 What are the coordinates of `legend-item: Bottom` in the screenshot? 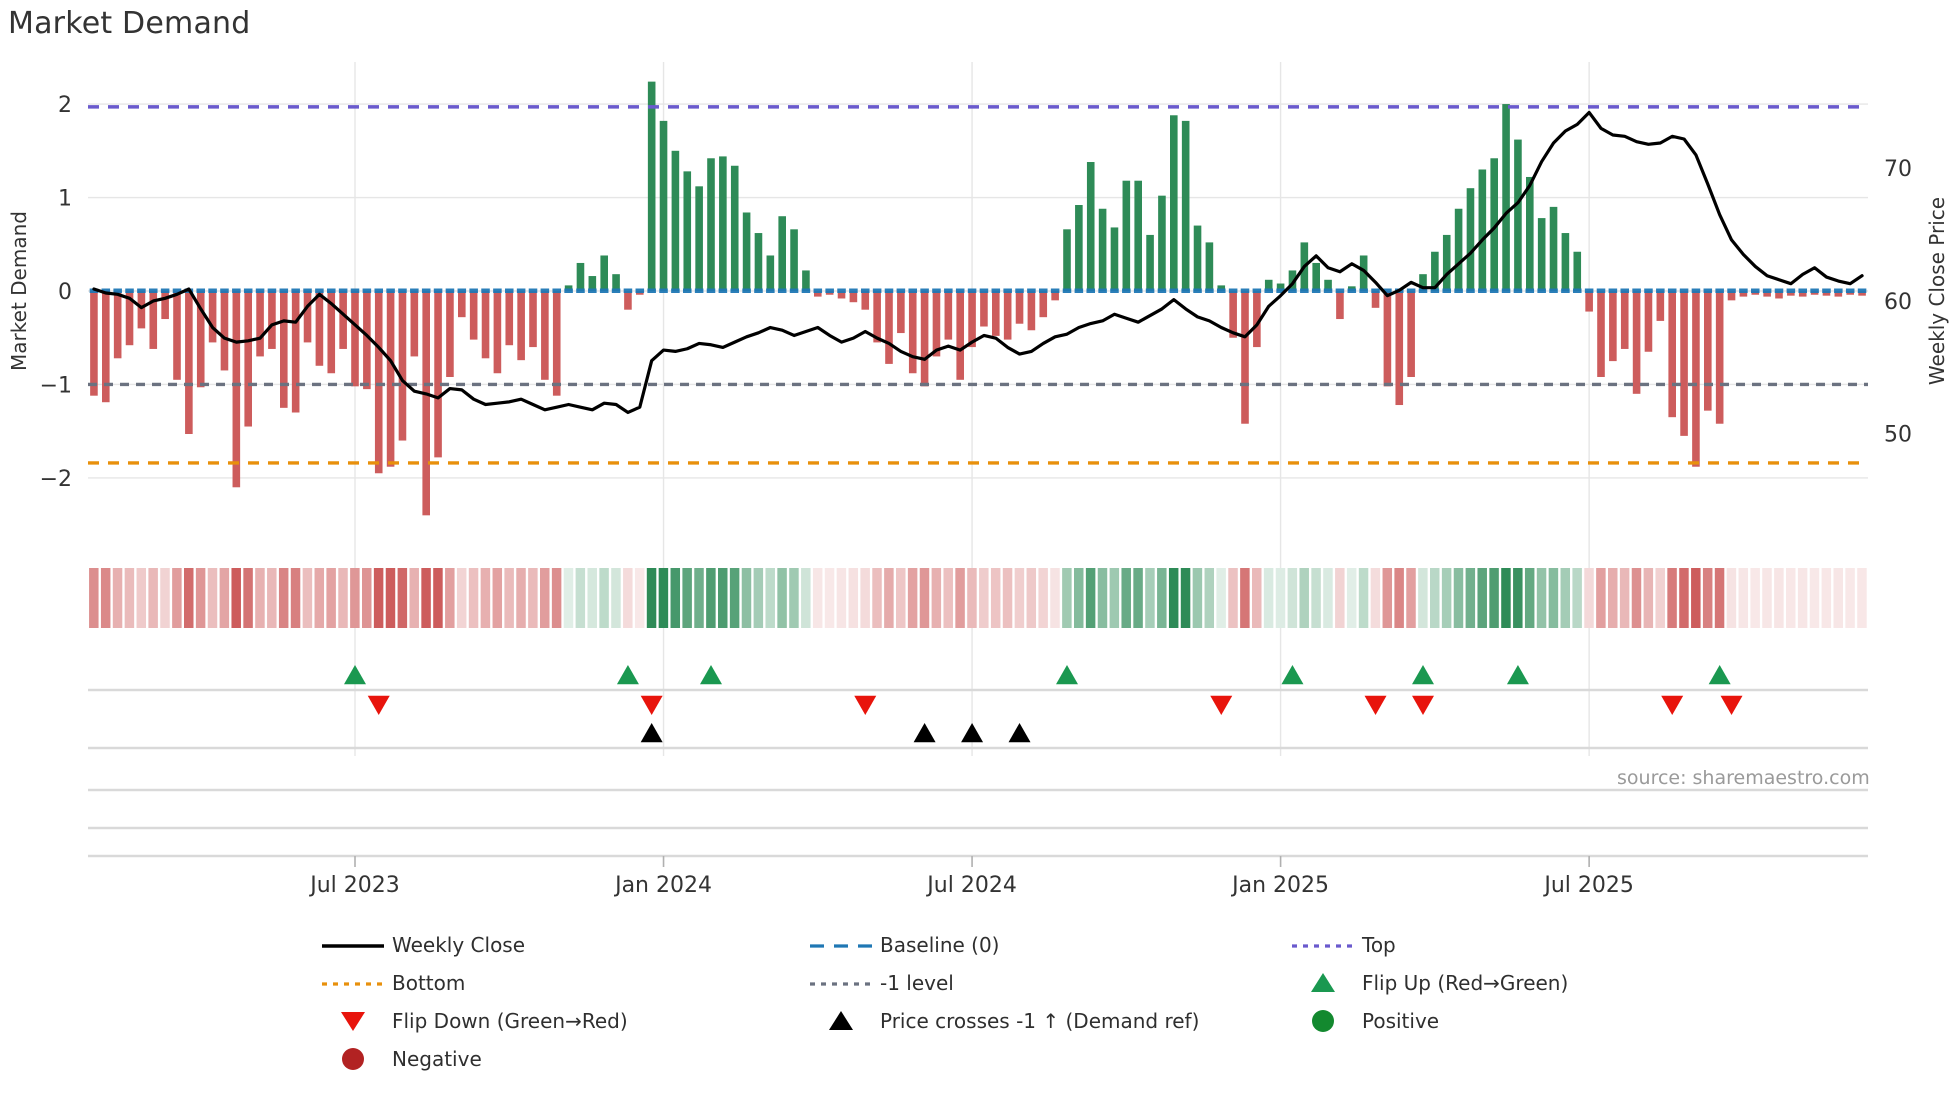 It's located at (393, 983).